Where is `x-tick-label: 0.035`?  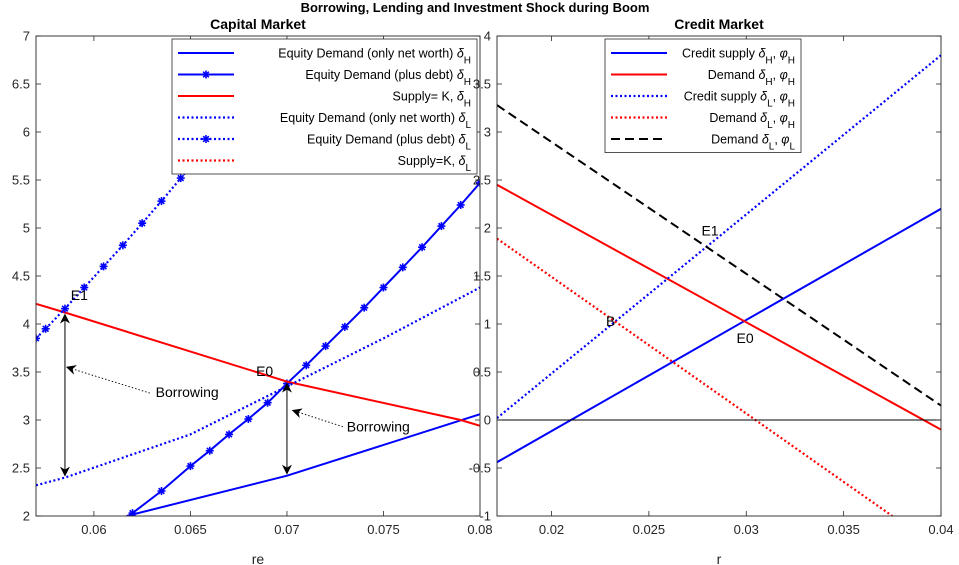 x-tick-label: 0.035 is located at coordinates (843, 529).